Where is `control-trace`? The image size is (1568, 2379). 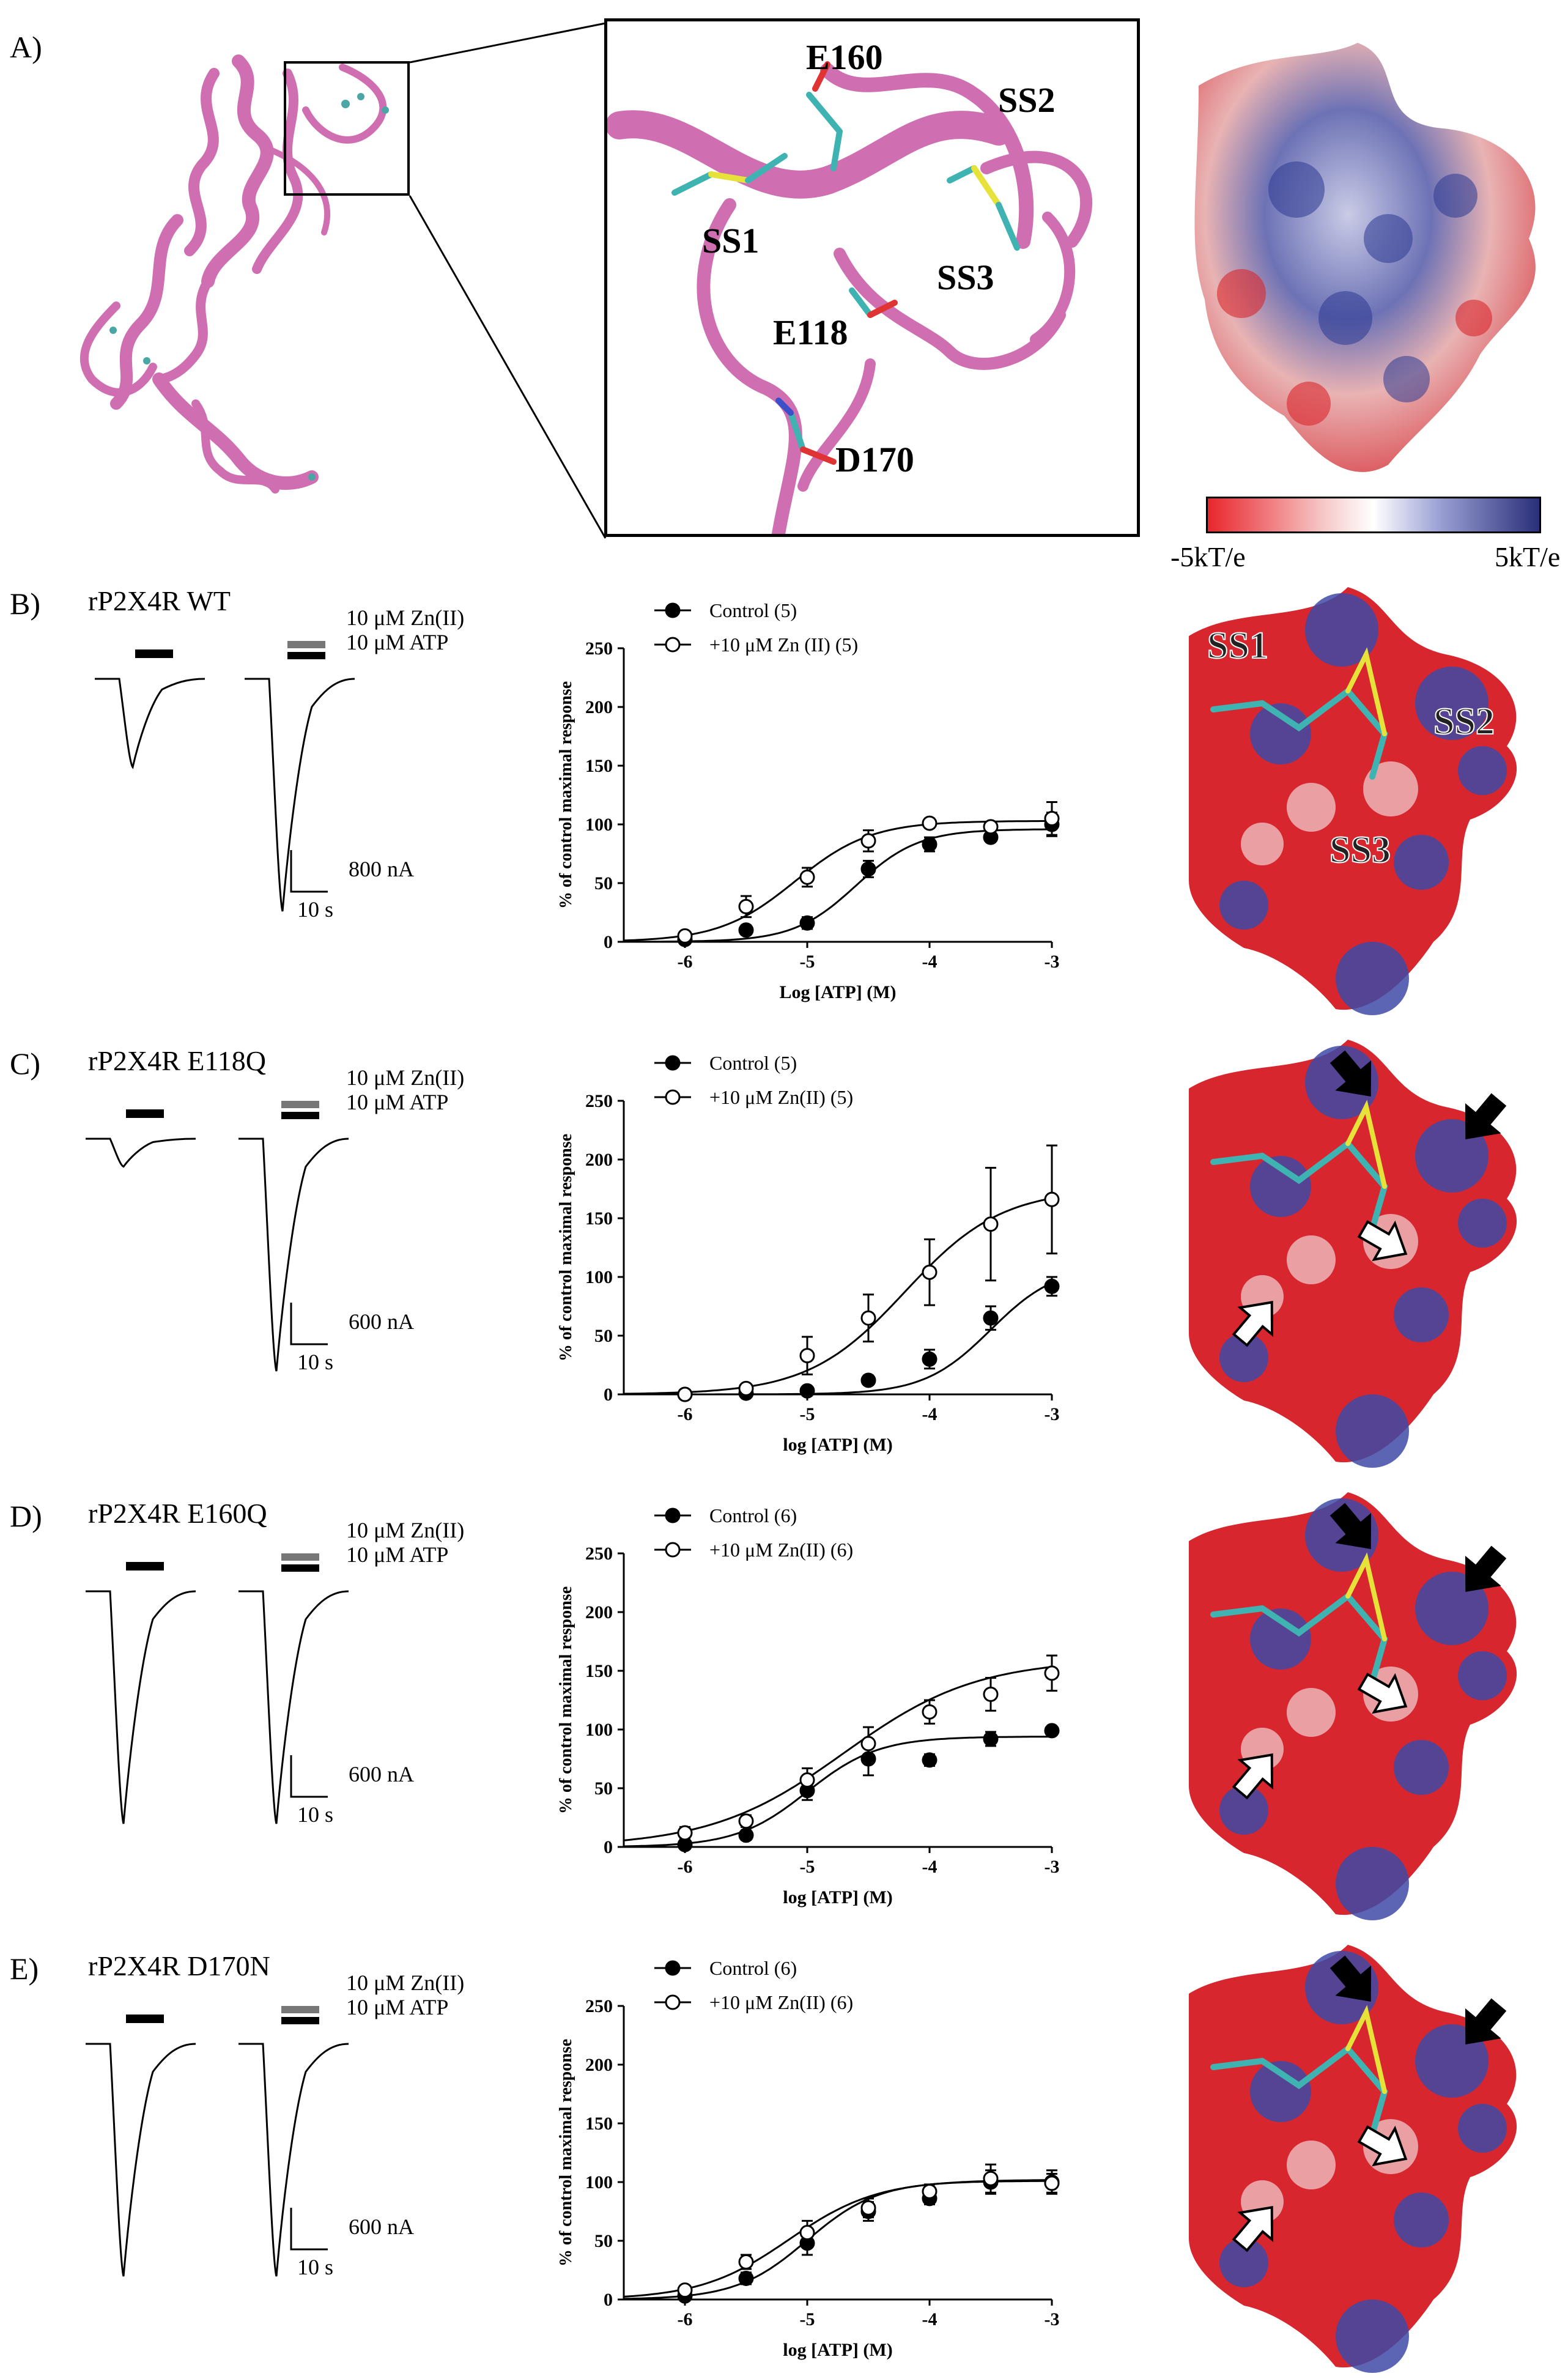 control-trace is located at coordinates (150, 724).